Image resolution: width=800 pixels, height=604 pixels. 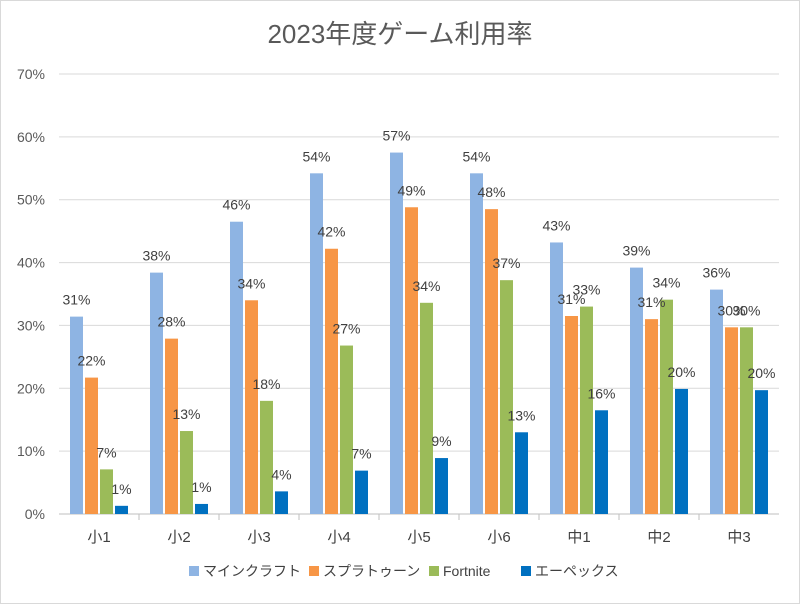 I want to click on data-label: 4%, so click(x=281, y=474).